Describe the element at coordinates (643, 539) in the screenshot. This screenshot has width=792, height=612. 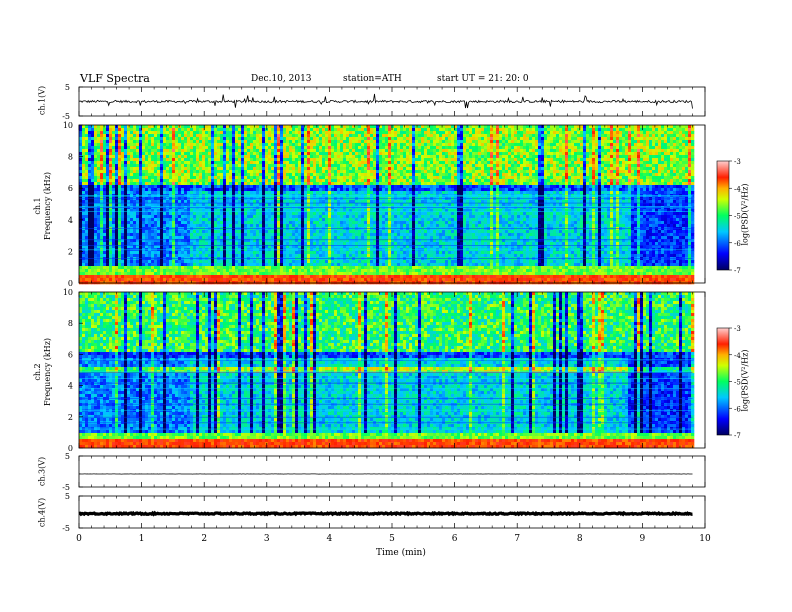
I see `x-tick-label: 9` at that location.